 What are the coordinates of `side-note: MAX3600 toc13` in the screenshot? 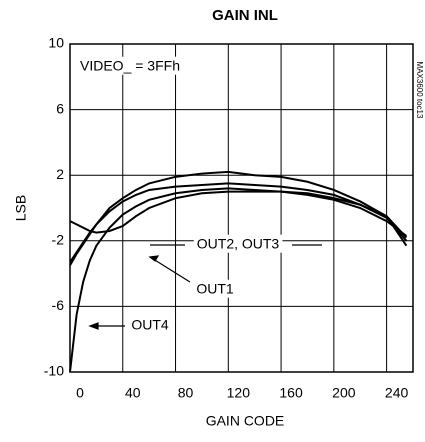 It's located at (419, 90).